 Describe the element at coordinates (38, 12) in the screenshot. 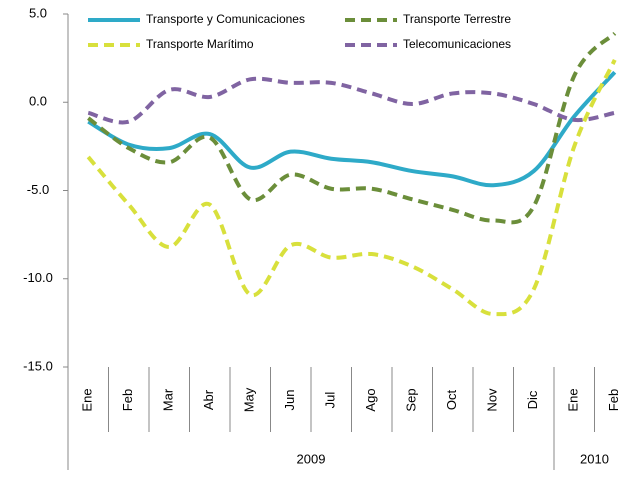

I see `y-tick-label: 5.0` at that location.